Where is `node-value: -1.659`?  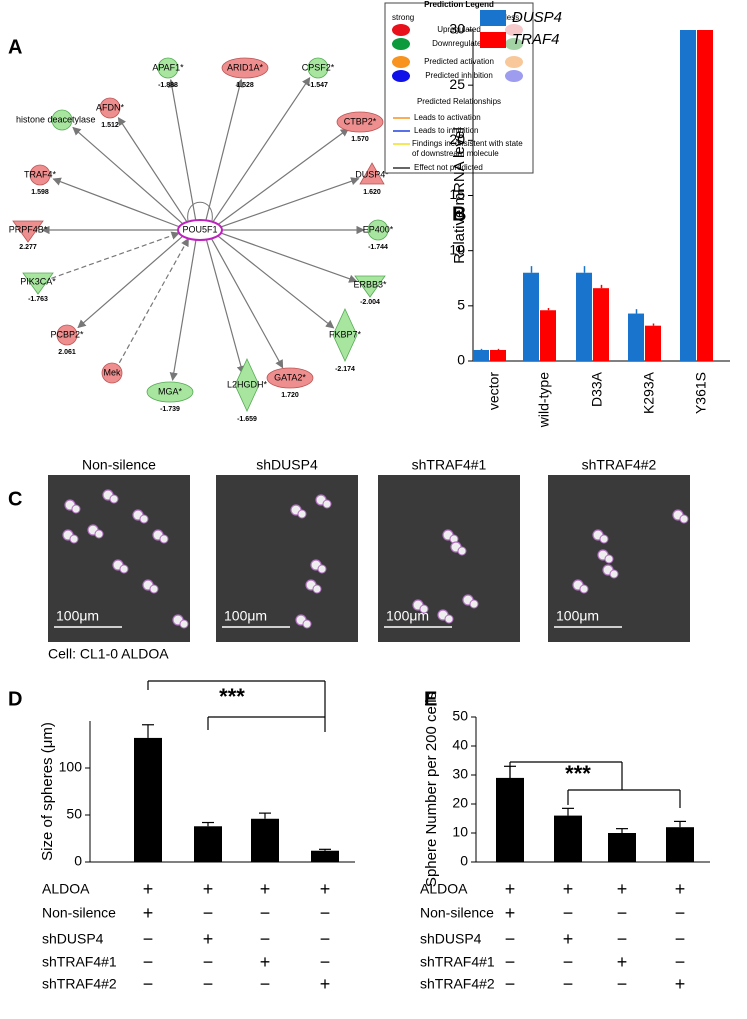
node-value: -1.659 is located at coordinates (247, 419).